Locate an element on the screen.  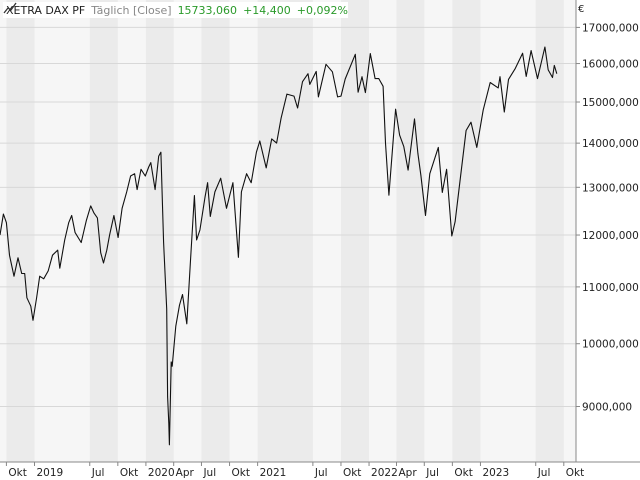
y-tick-label: 17000,000 is located at coordinates (610, 28).